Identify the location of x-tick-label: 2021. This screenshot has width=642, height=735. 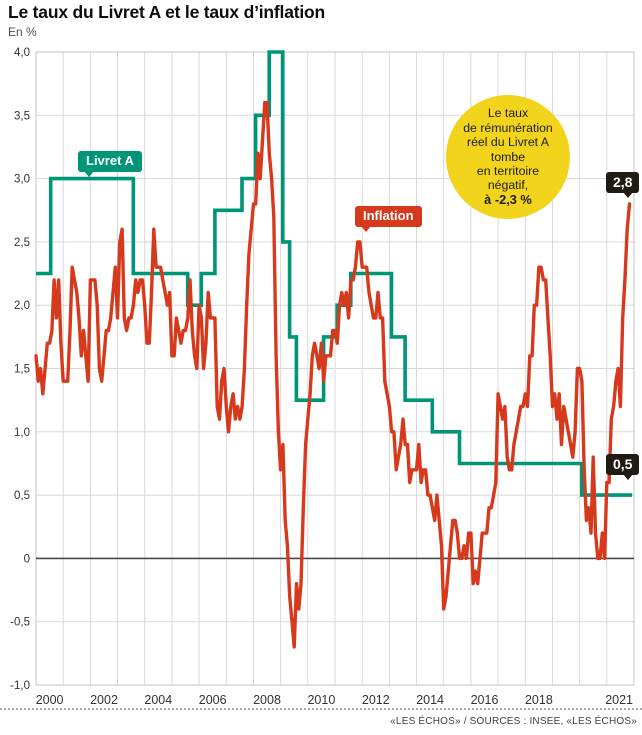
(619, 700).